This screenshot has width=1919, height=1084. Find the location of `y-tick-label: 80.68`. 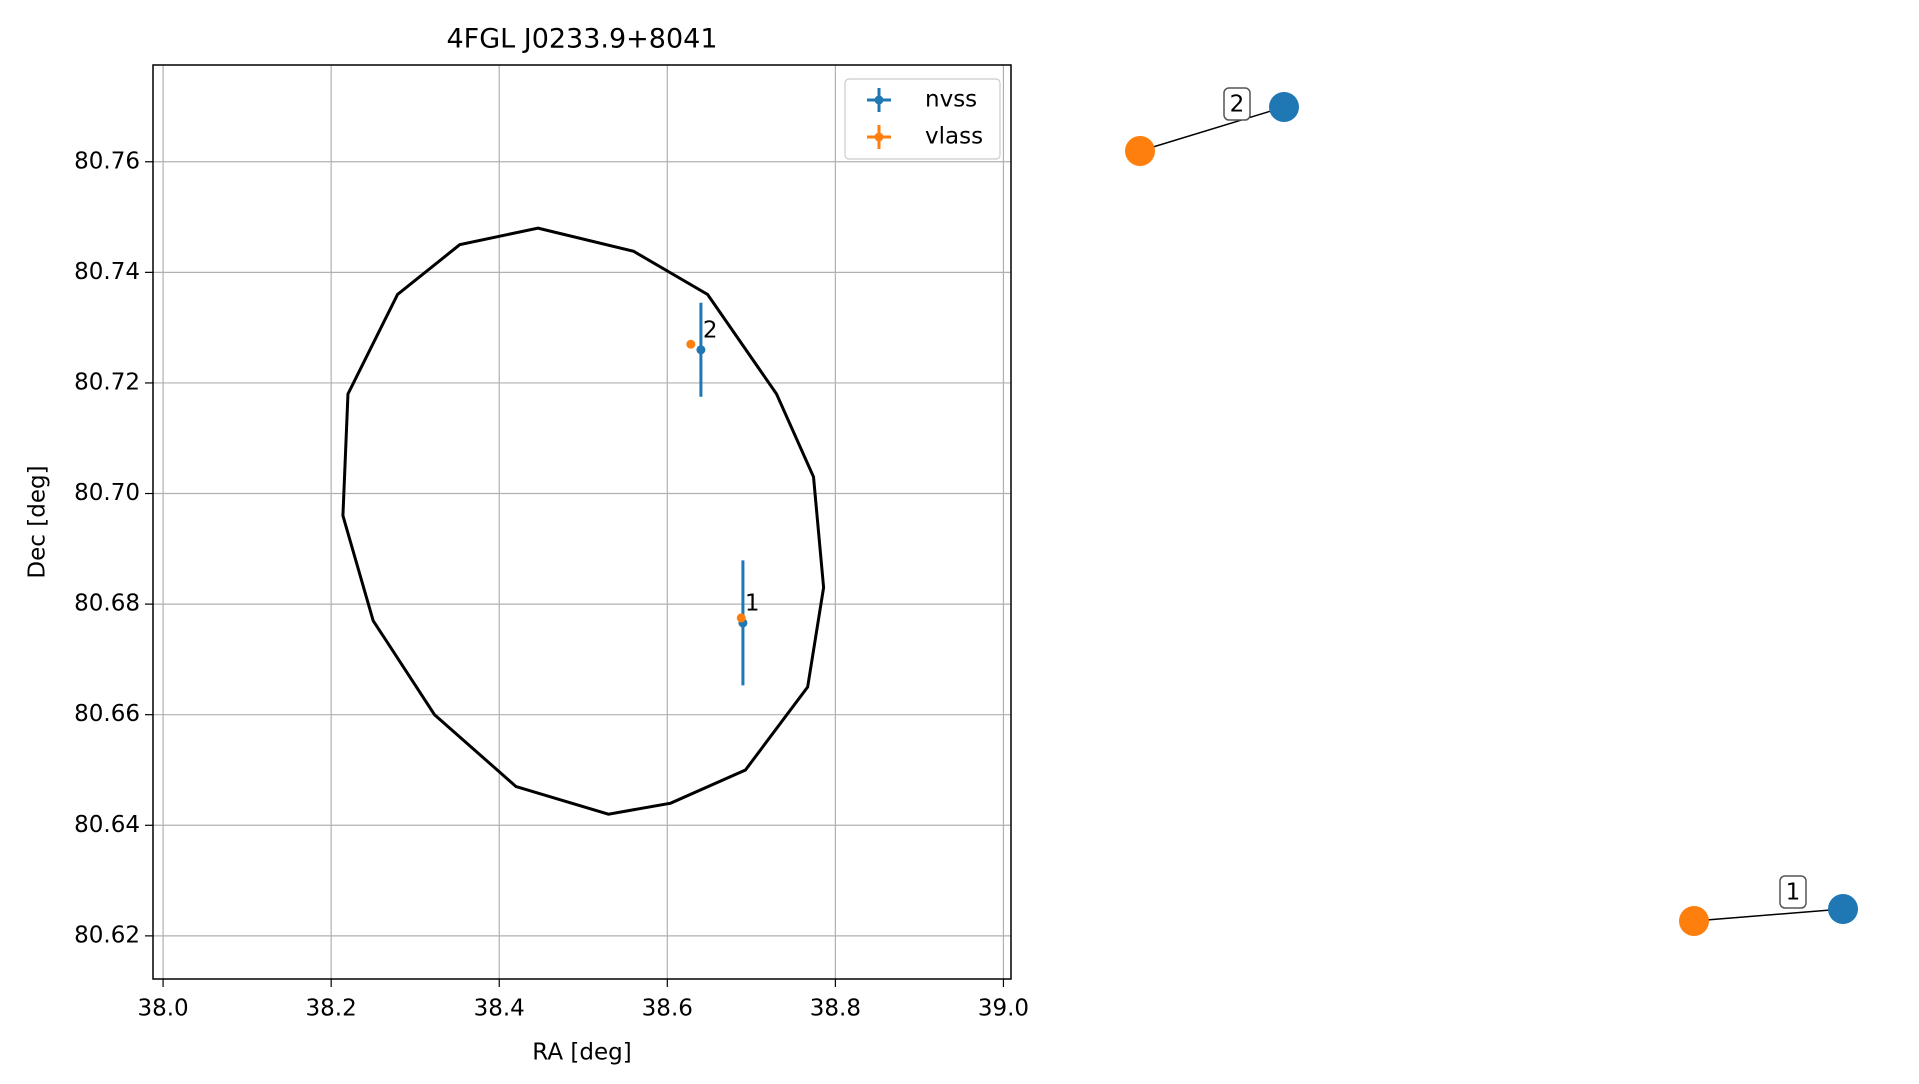

y-tick-label: 80.68 is located at coordinates (107, 604).